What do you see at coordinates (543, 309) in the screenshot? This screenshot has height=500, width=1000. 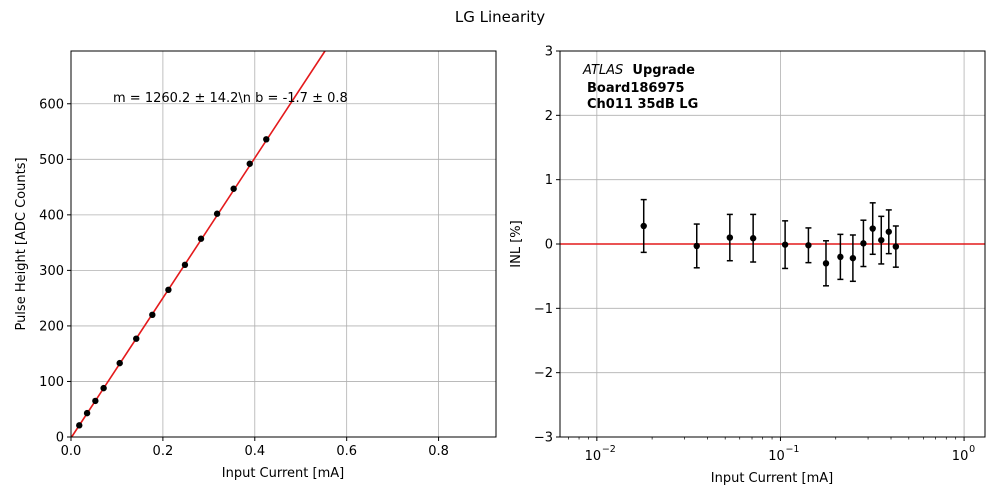 I see `inl-y-tick-label: −1` at bounding box center [543, 309].